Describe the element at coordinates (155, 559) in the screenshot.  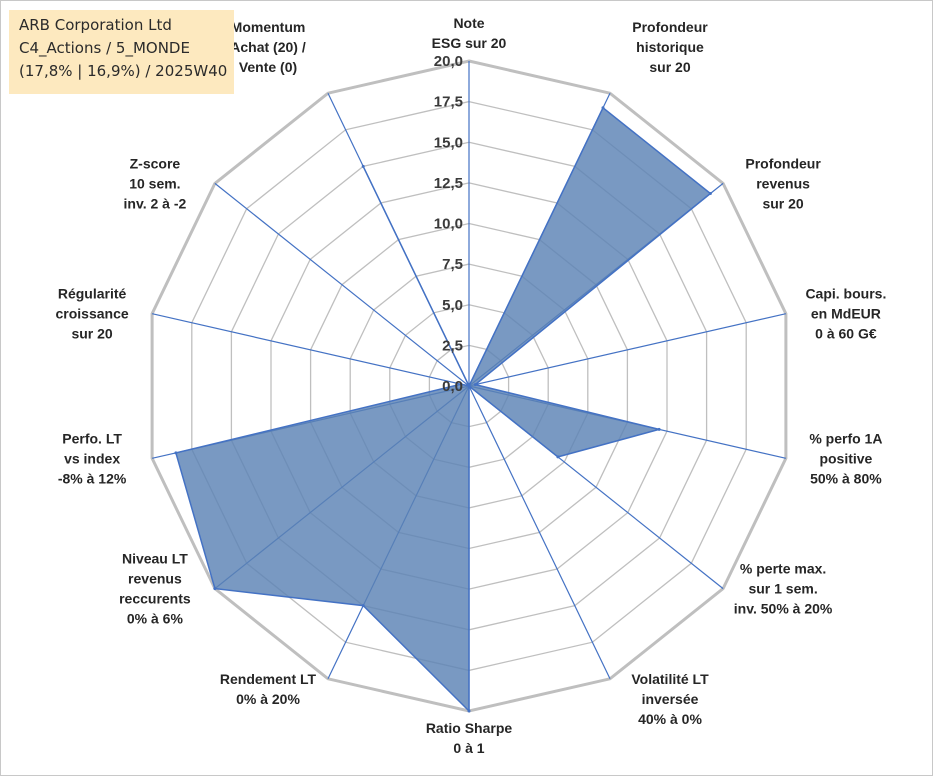
I see `axis-label-line: Niveau LT` at that location.